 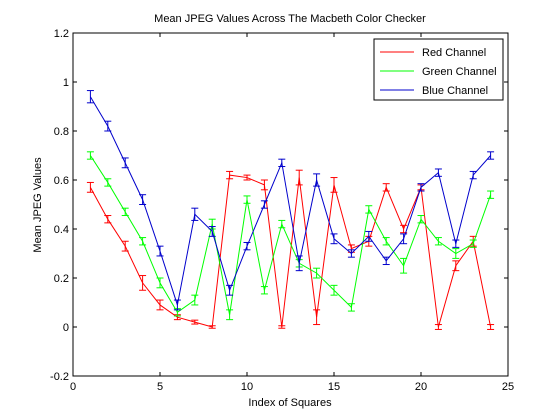 I want to click on y-tick-label: 0.6, so click(x=61, y=181).